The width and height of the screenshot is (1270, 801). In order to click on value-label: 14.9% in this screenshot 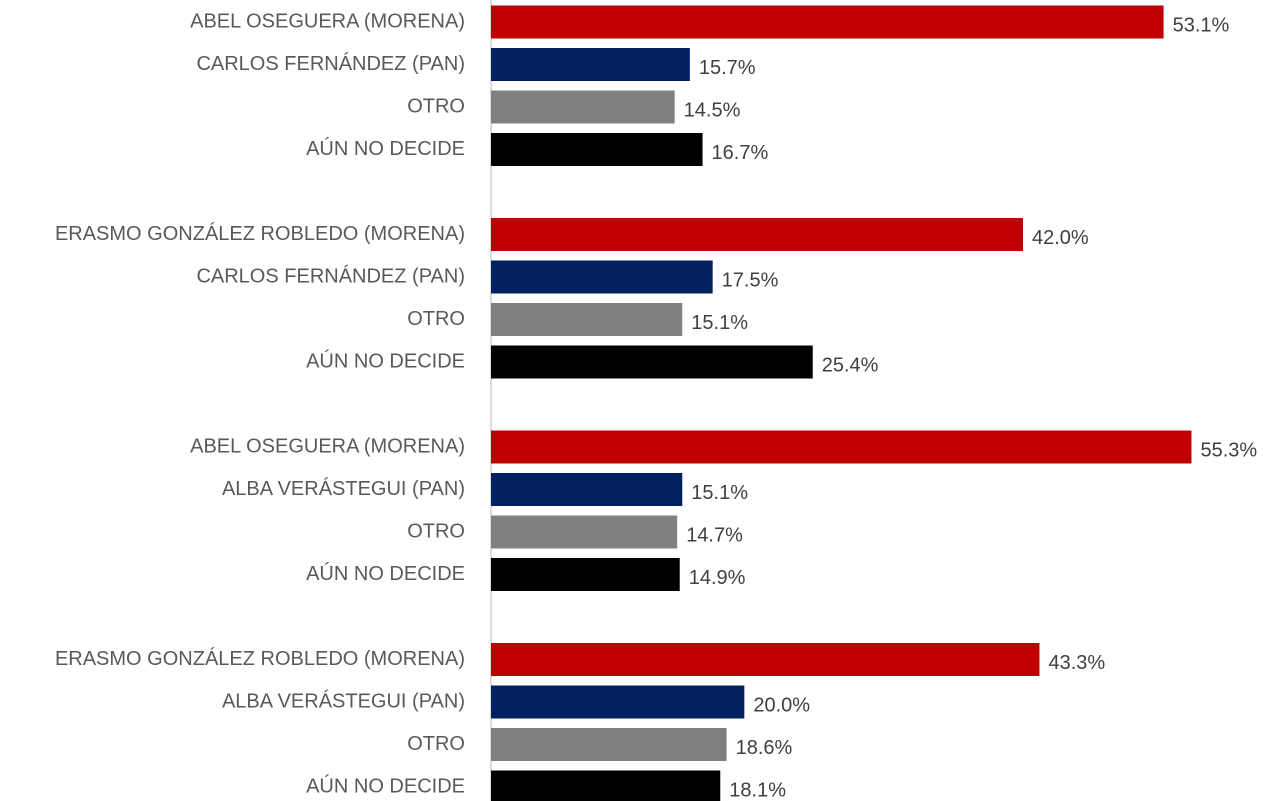, I will do `click(717, 578)`.